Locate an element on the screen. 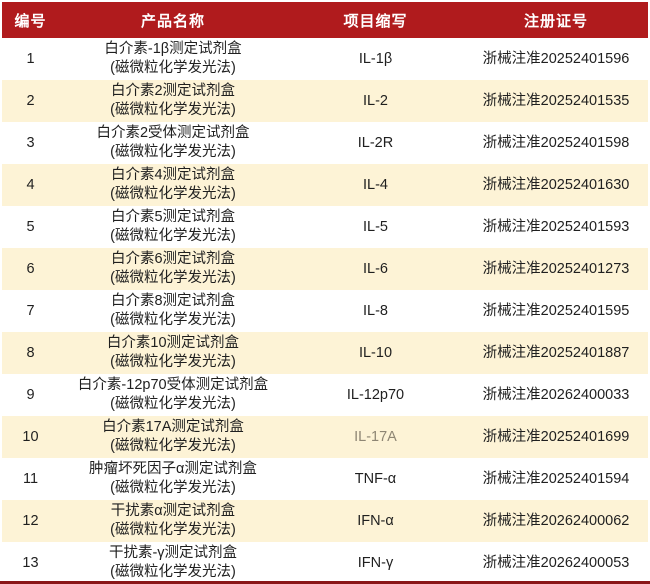 Image resolution: width=650 pixels, height=584 pixels. cell-row-number: 13 is located at coordinates (30, 562).